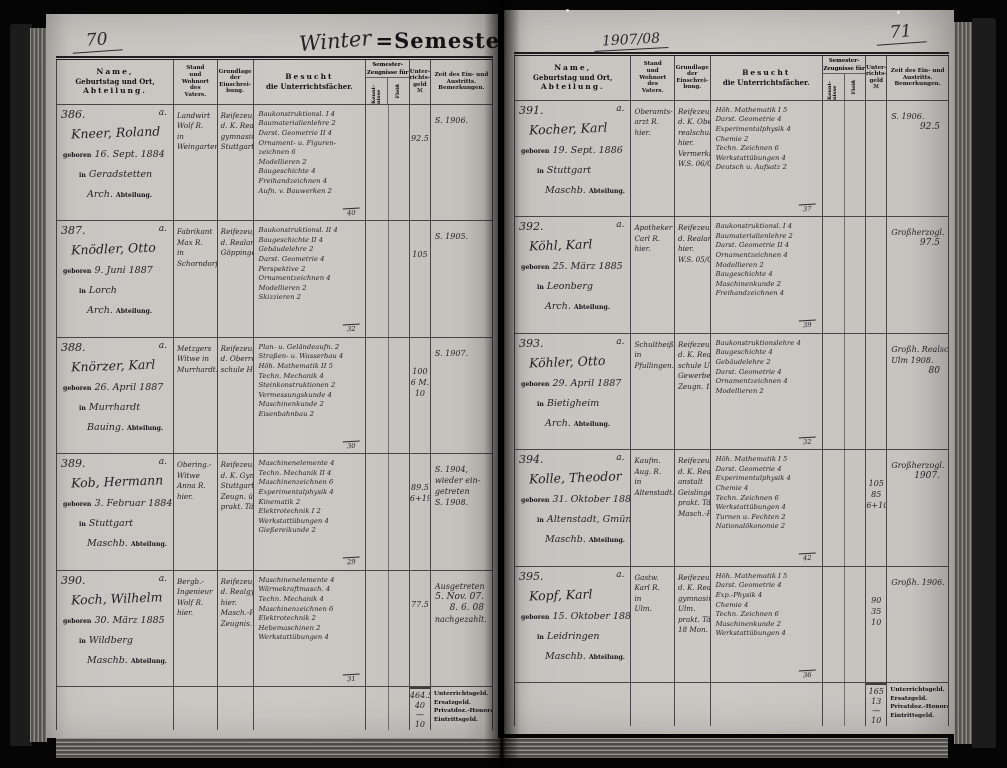  What do you see at coordinates (845, 391) in the screenshot?
I see `zeugnisse-divider` at bounding box center [845, 391].